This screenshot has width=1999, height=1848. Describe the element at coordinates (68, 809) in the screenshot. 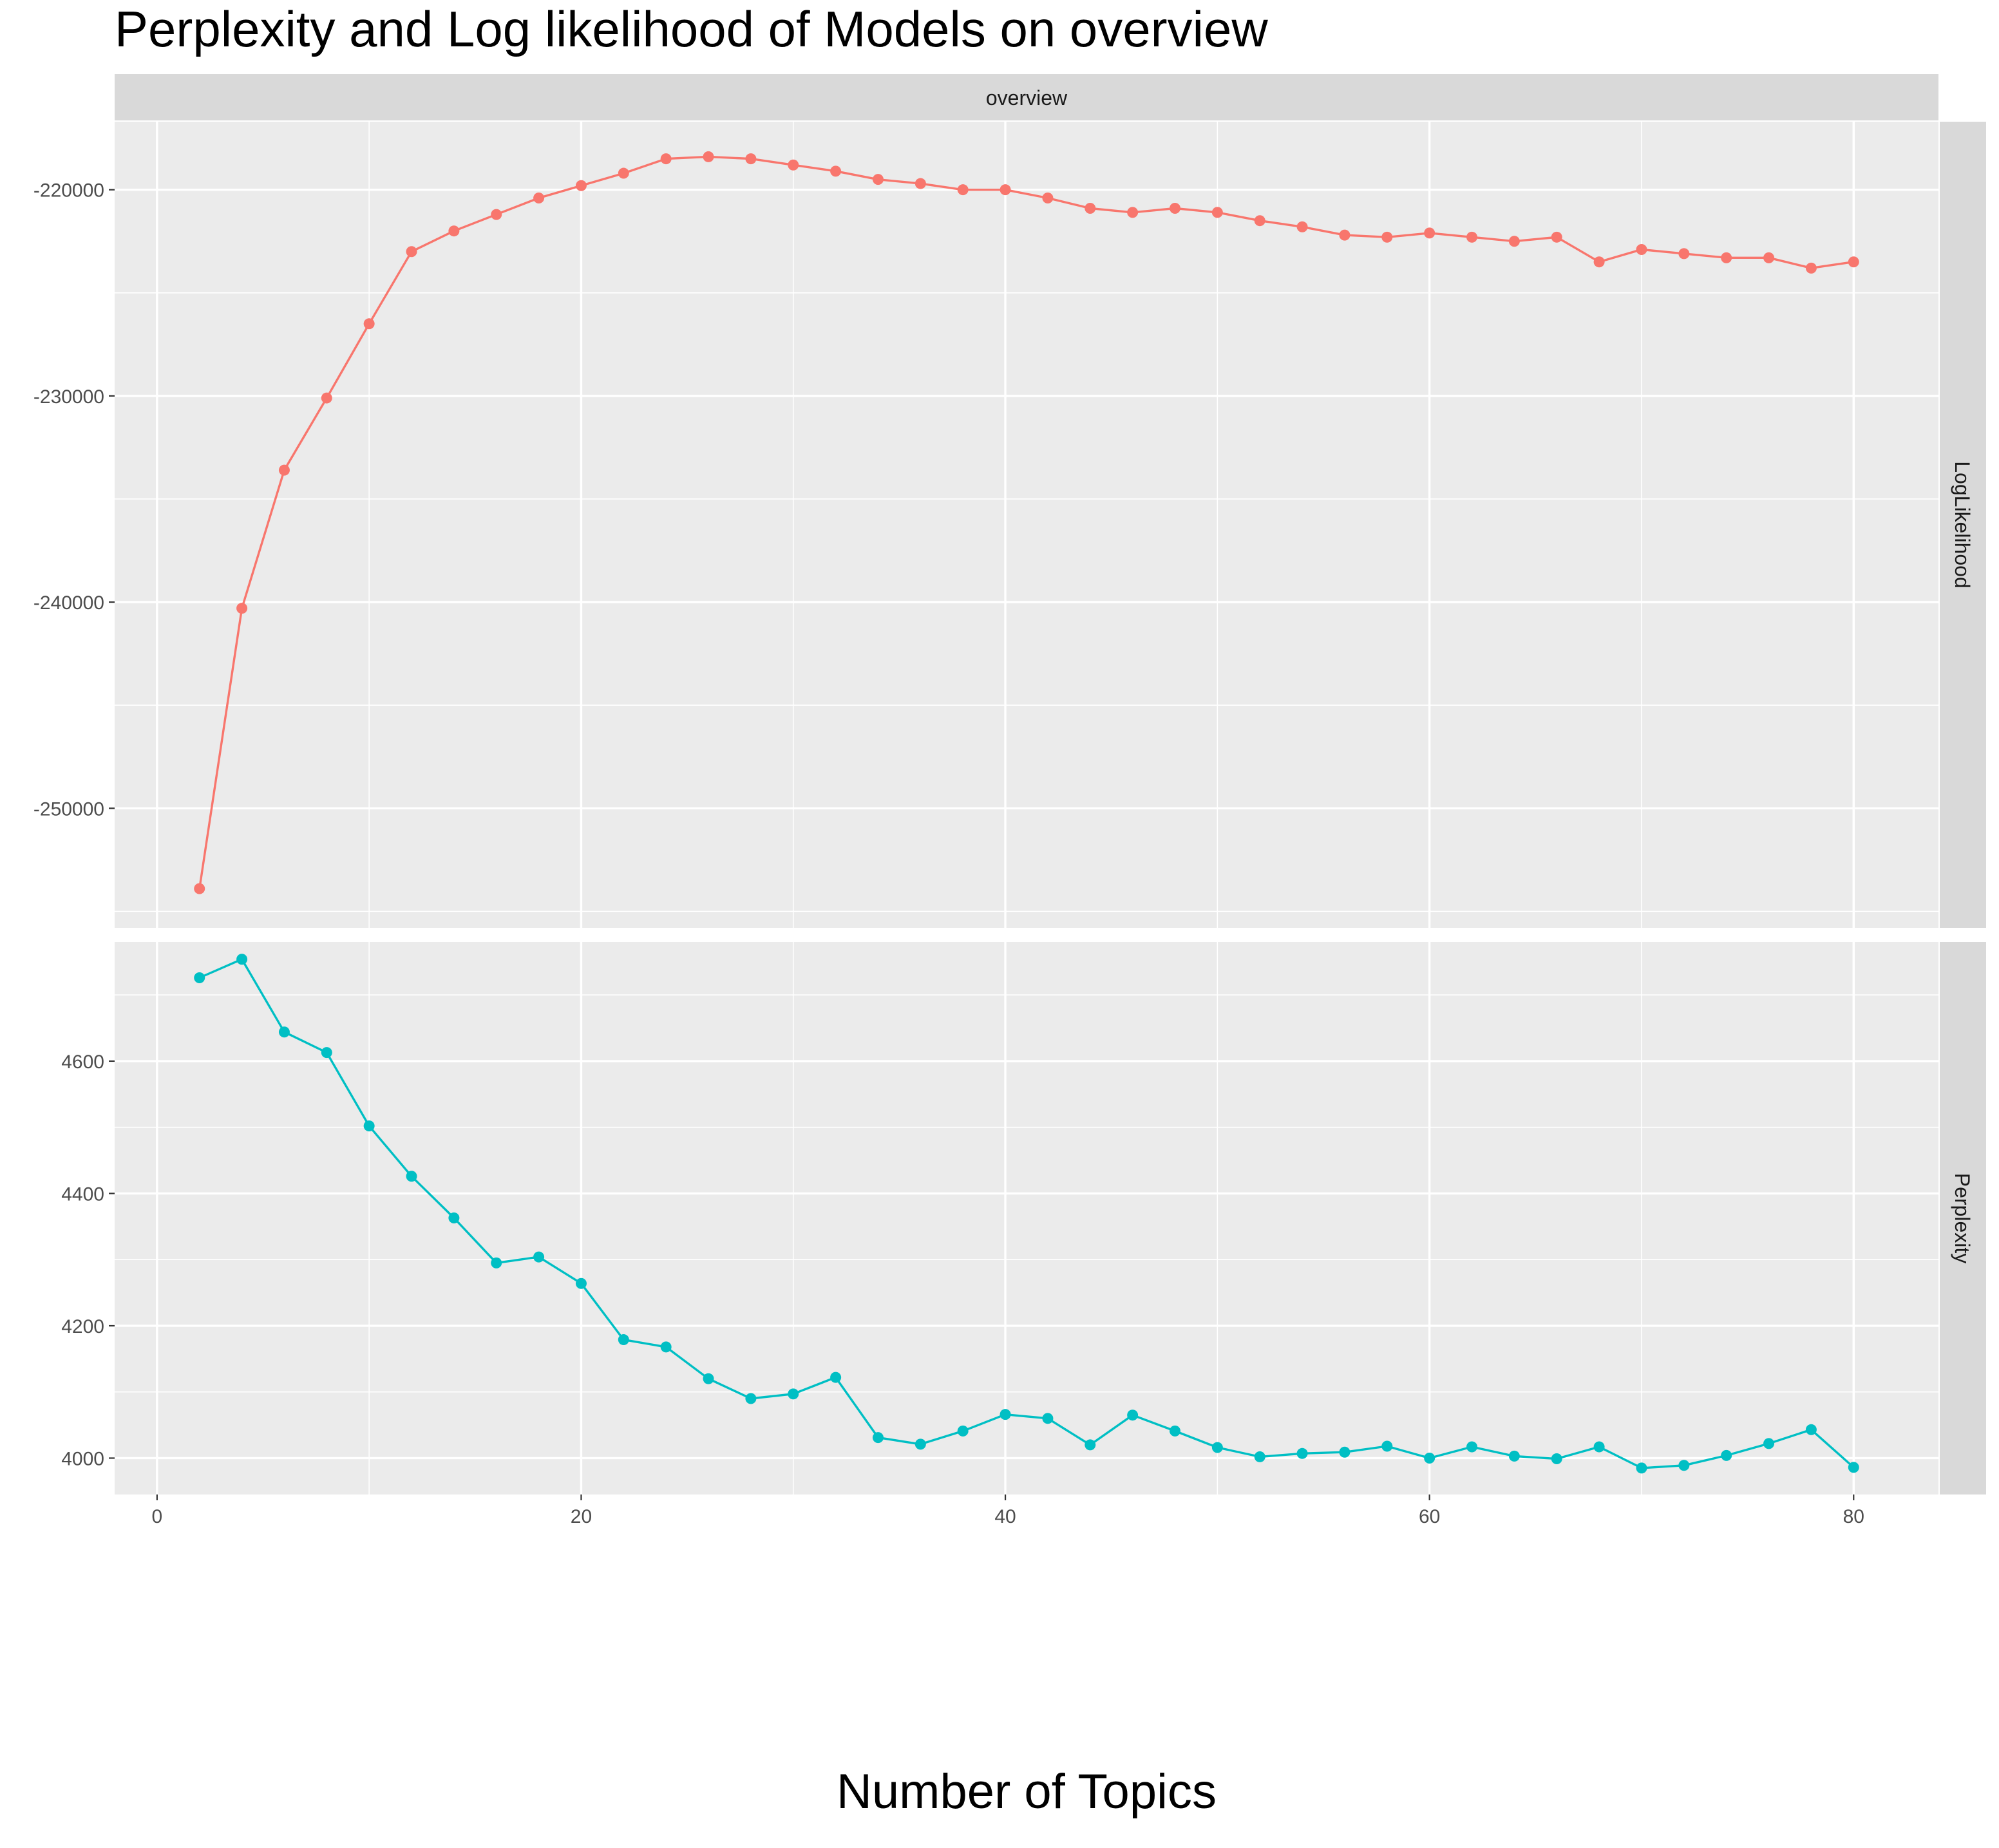

I see `y-tick-label: -250000` at that location.